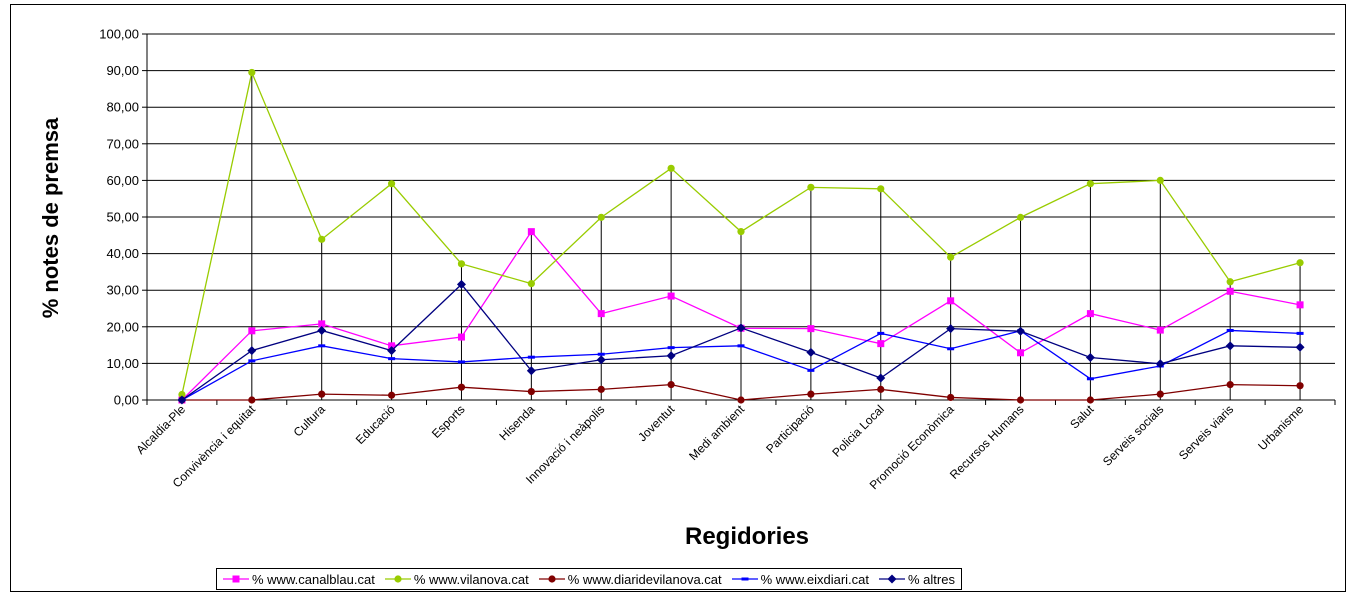 Image resolution: width=1354 pixels, height=596 pixels. What do you see at coordinates (790, 429) in the screenshot?
I see `x-tick-label: Participació` at bounding box center [790, 429].